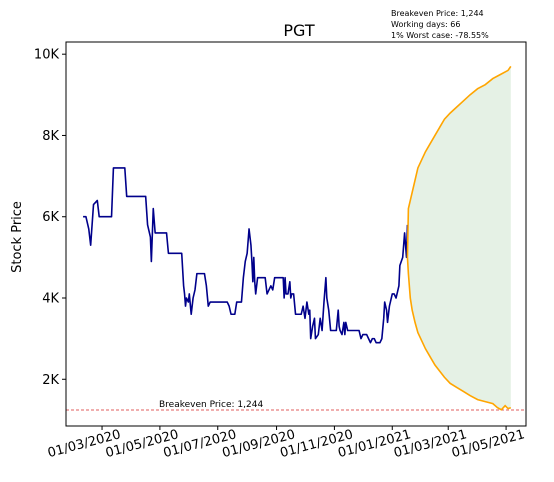  I want to click on y-tick-label: 10K, so click(47, 55).